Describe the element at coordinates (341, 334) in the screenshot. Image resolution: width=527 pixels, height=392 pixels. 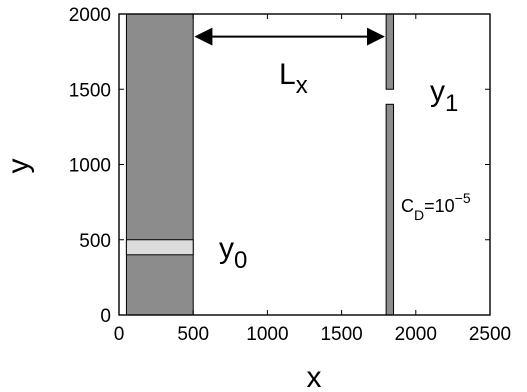
I see `x-tick-label: 1500` at that location.